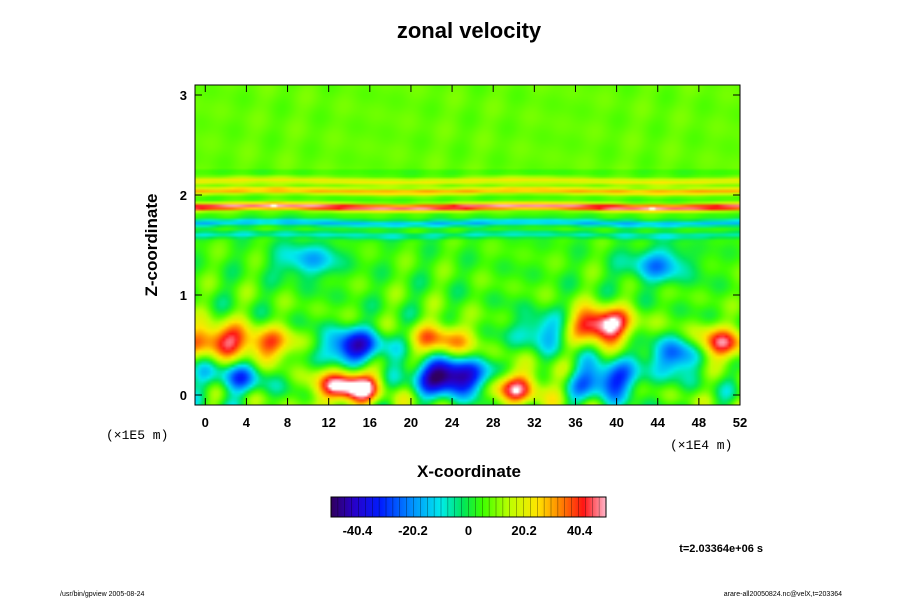  Describe the element at coordinates (740, 422) in the screenshot. I see `x-tick-label: 52` at that location.